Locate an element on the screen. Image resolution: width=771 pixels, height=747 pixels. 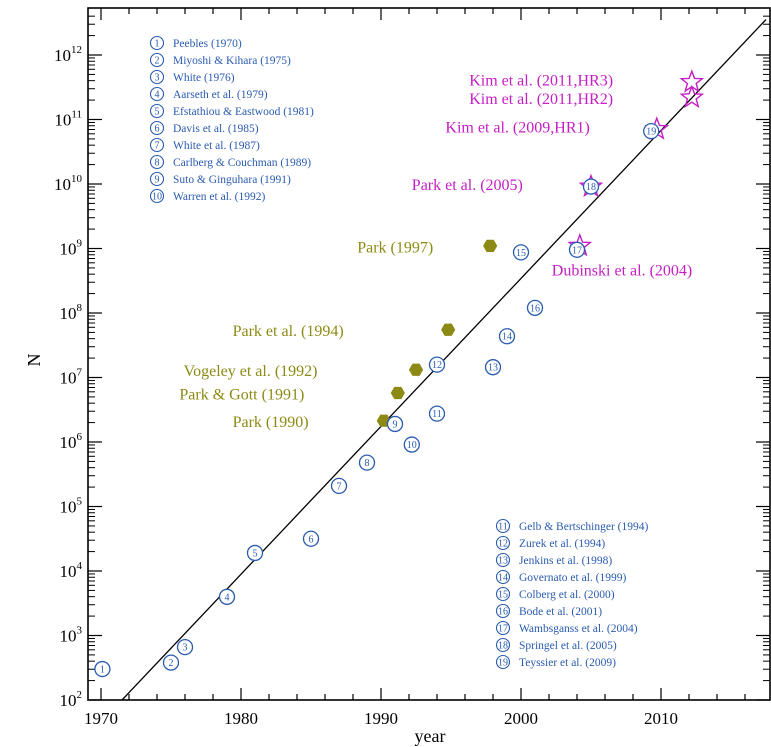
legend-number: 7 is located at coordinates (157, 146).